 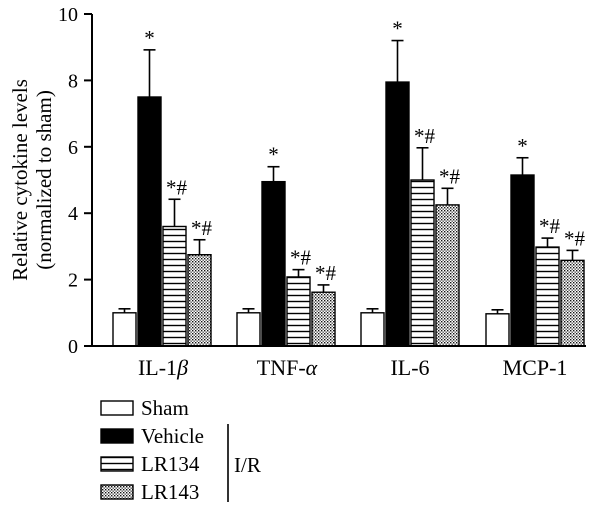 What do you see at coordinates (68, 15) in the screenshot?
I see `y-tick-label: 10` at bounding box center [68, 15].